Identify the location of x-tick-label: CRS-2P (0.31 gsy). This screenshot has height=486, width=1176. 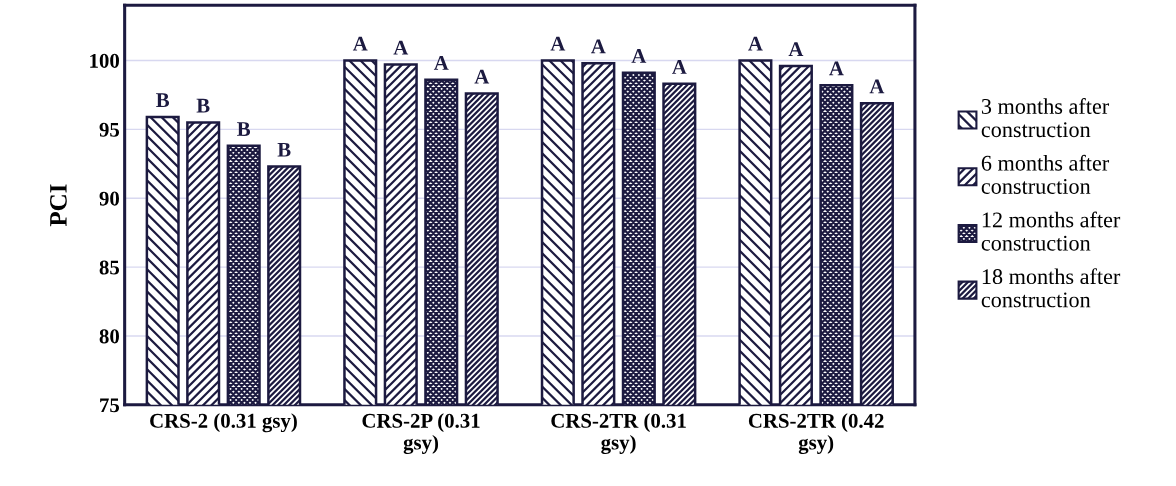
(421, 434).